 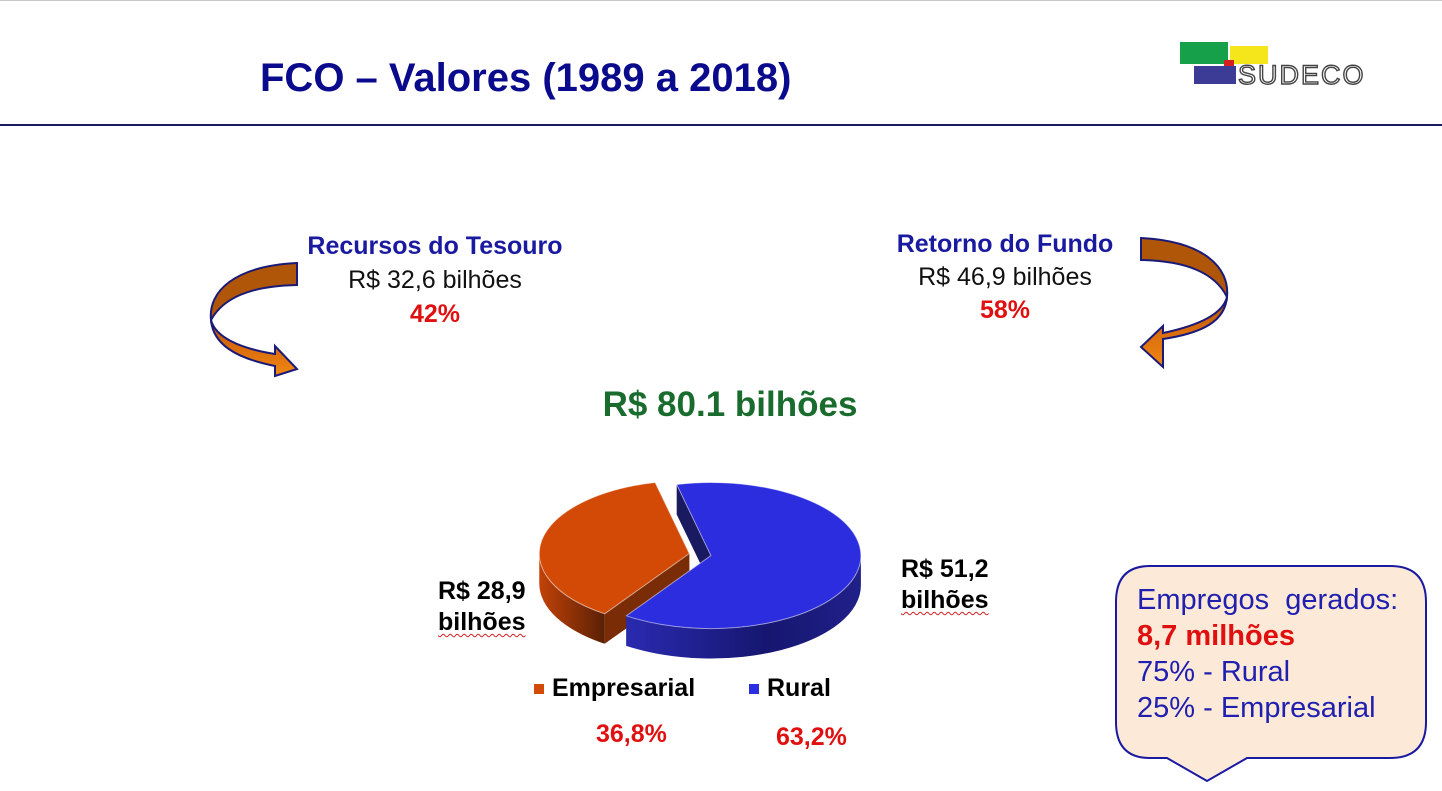 I want to click on total-value: R$ 80.1 bilhões, so click(x=730, y=404).